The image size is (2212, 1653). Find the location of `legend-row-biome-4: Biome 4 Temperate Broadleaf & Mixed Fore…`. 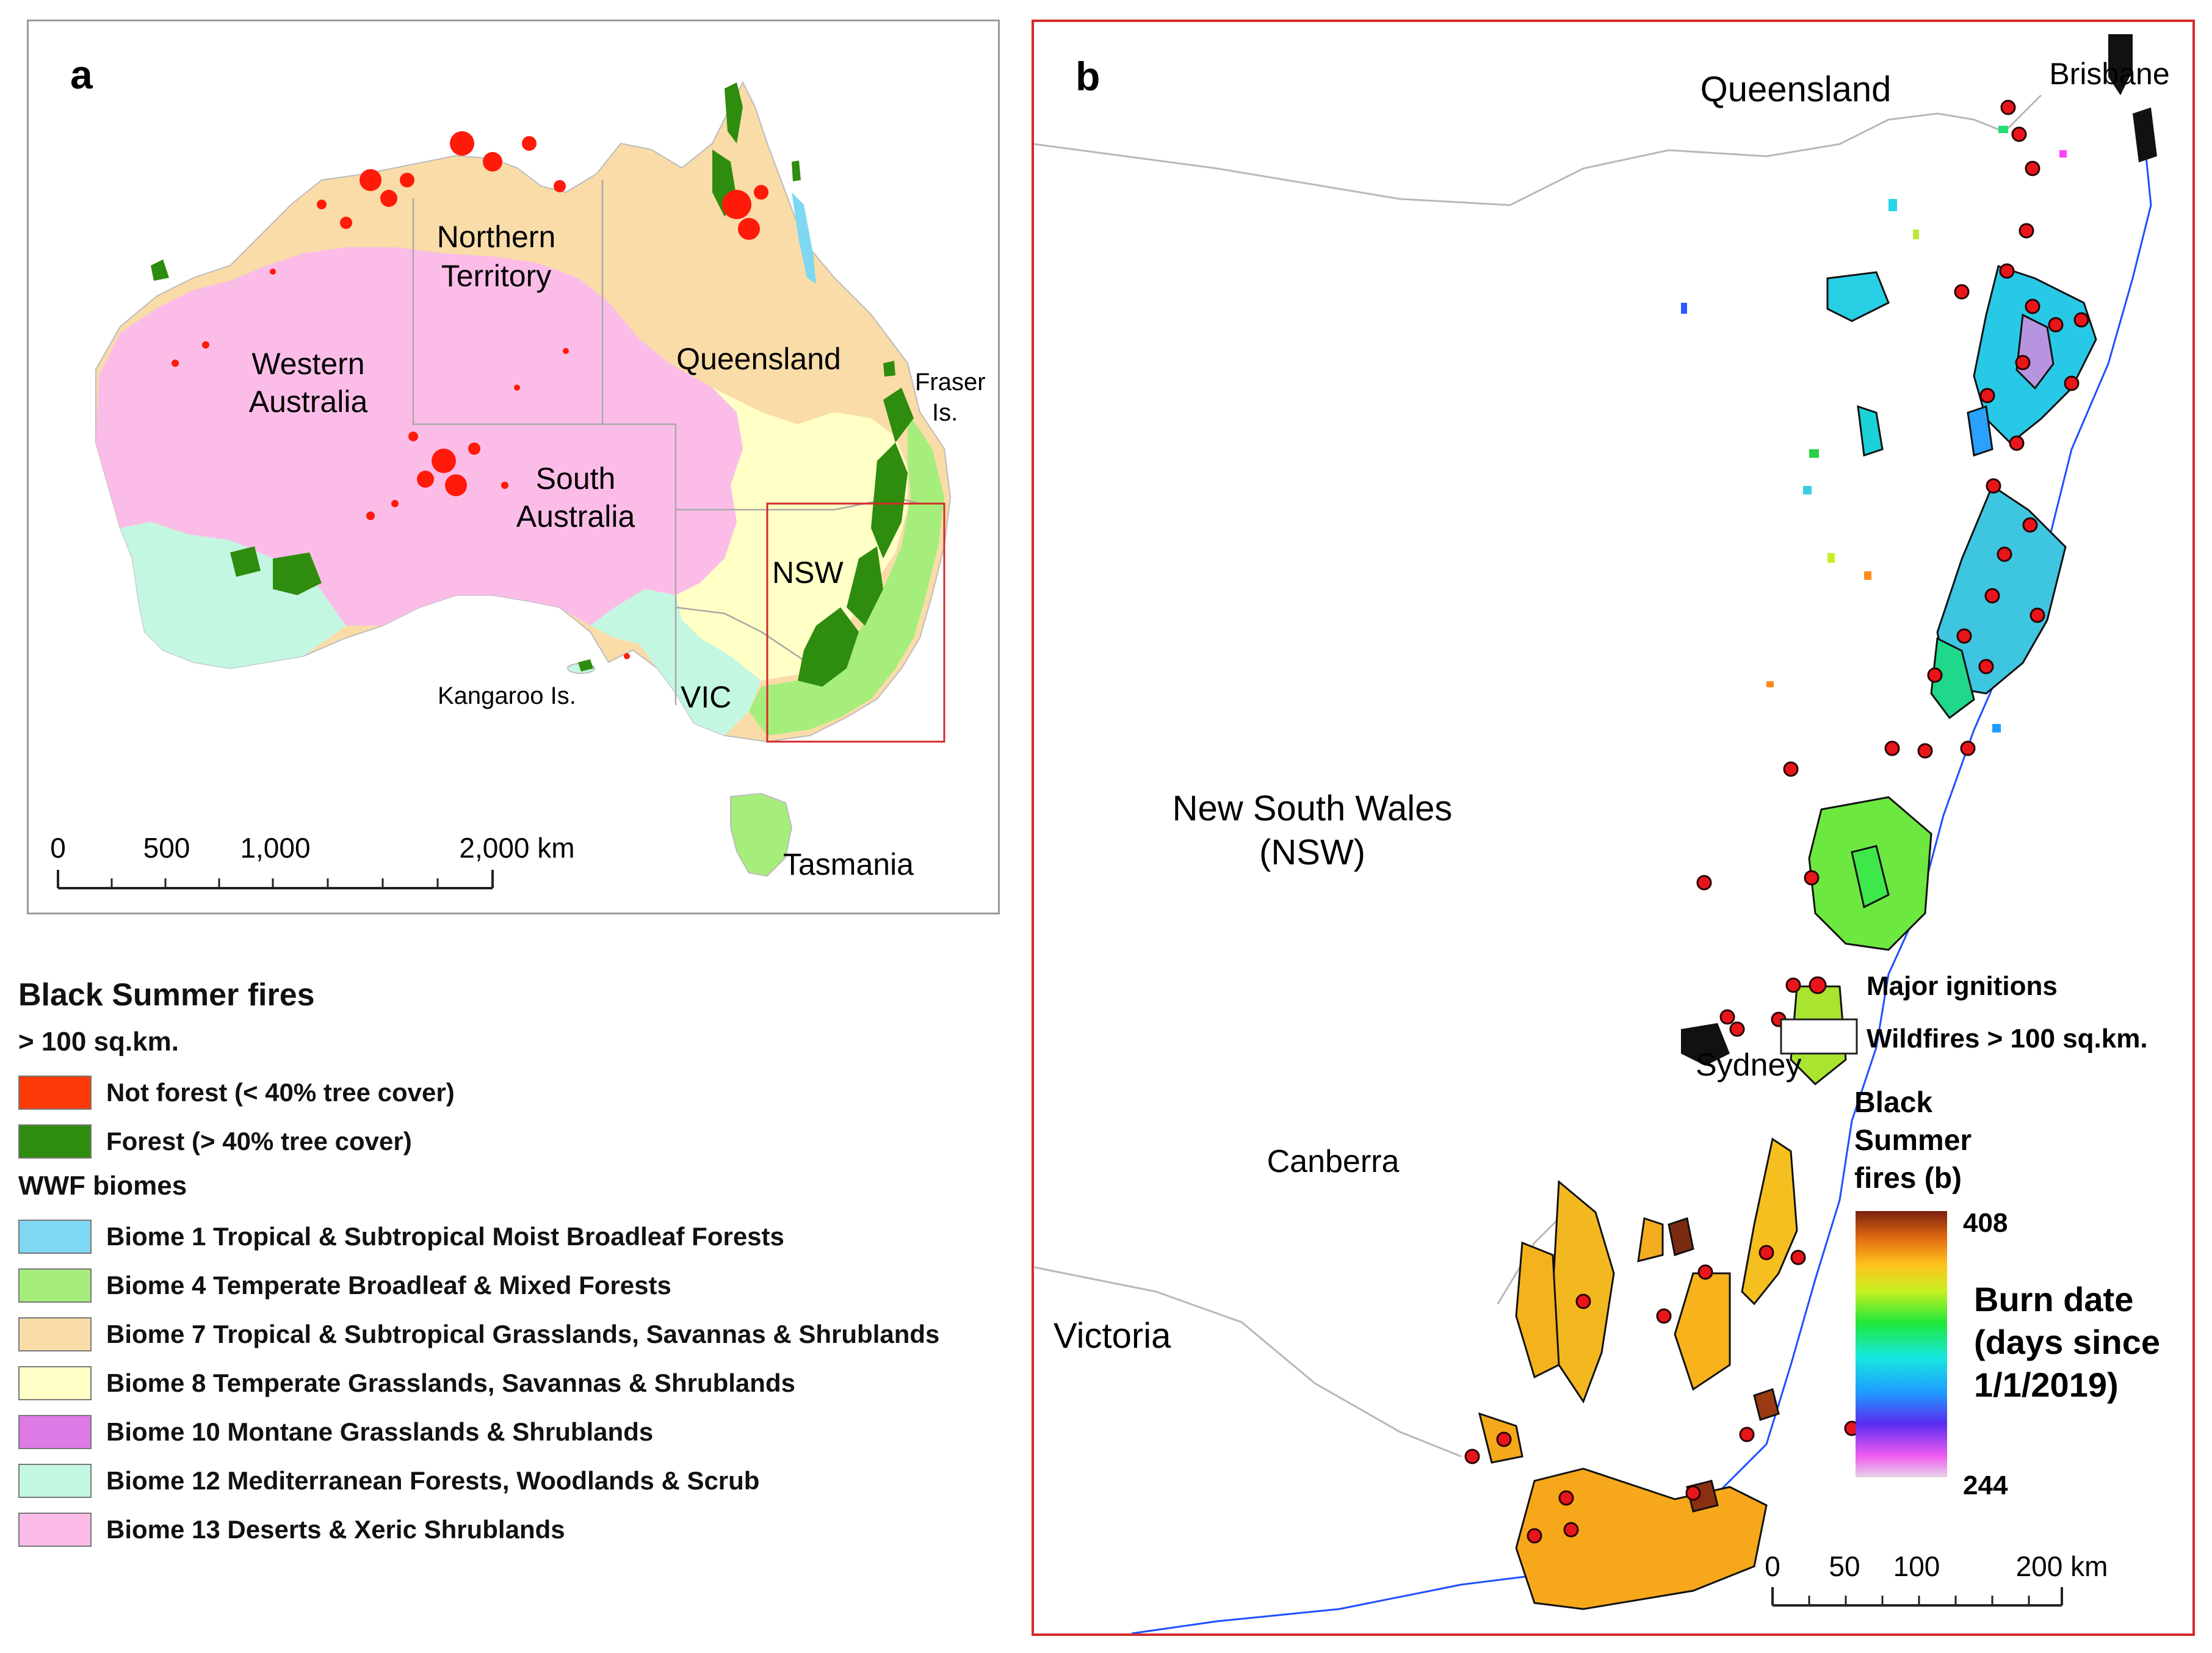

legend-row-biome-4: Biome 4 Temperate Broadleaf & Mixed Fore… is located at coordinates (518, 1285).